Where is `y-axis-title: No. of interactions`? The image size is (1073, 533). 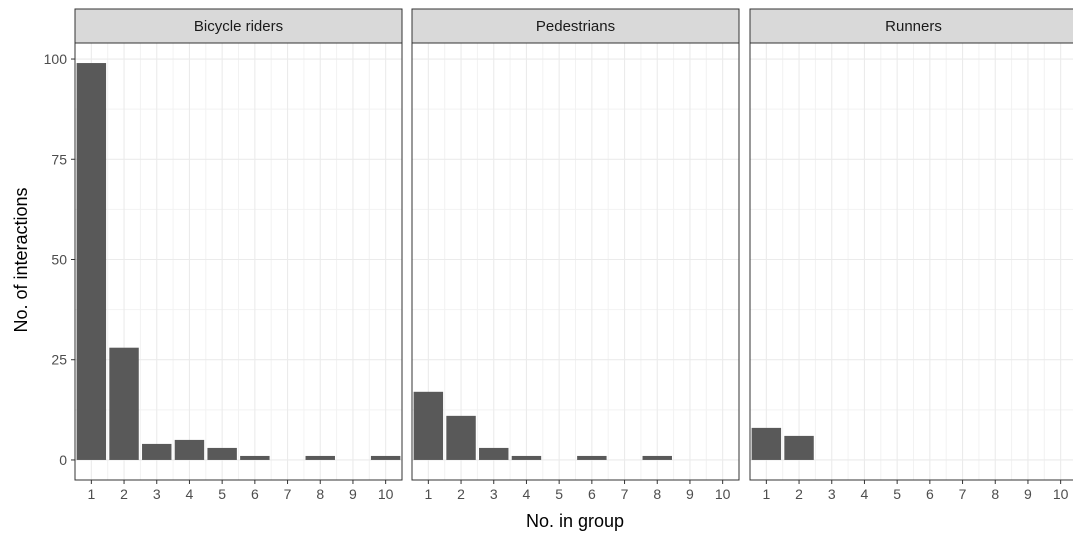 y-axis-title: No. of interactions is located at coordinates (21, 259).